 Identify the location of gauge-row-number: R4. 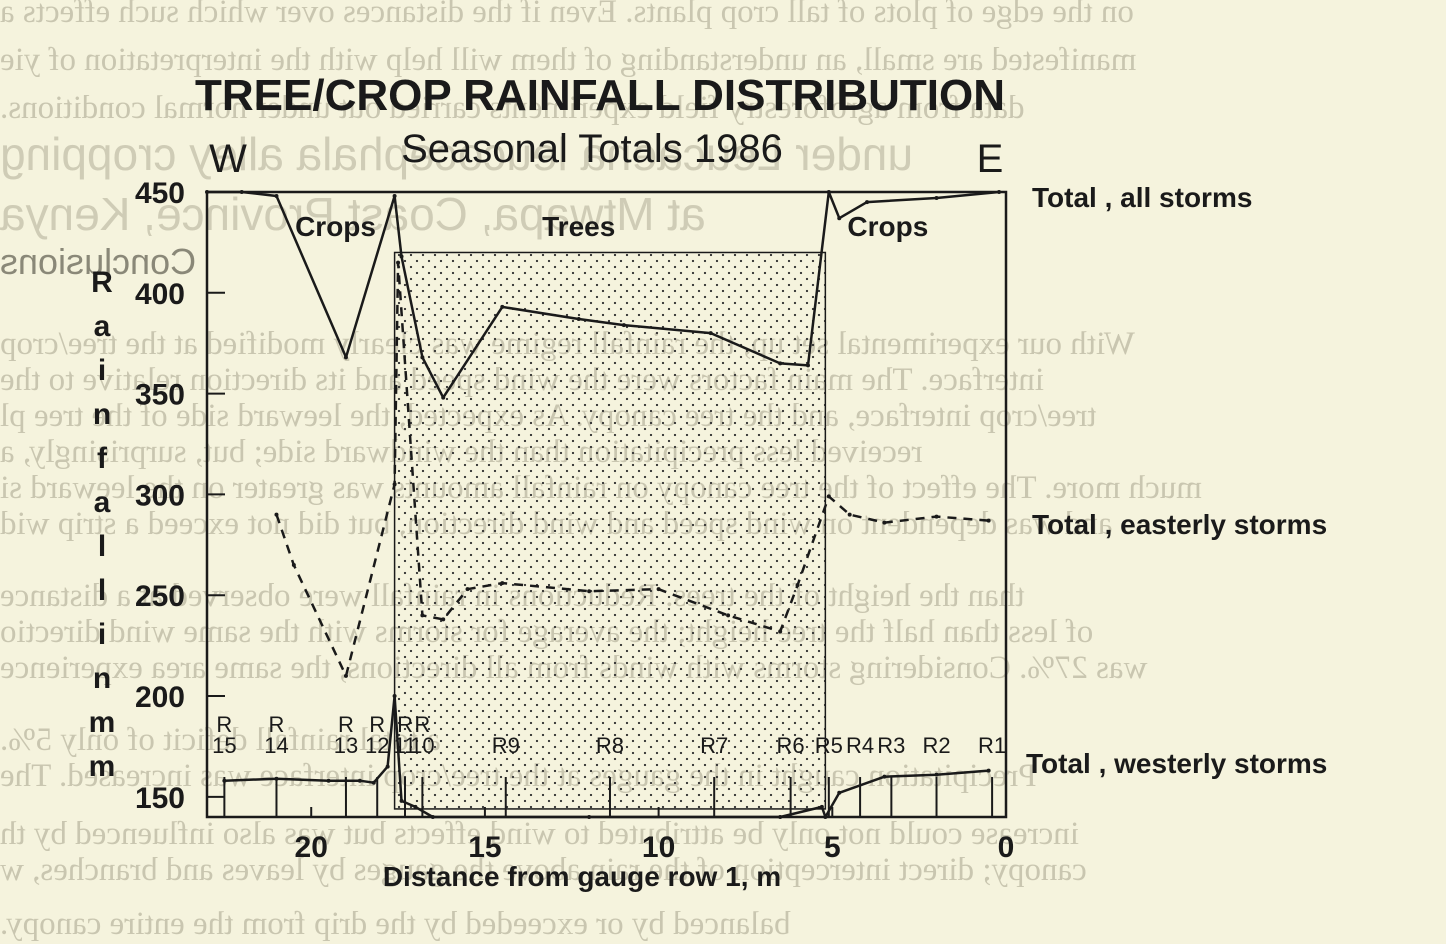
(860, 745).